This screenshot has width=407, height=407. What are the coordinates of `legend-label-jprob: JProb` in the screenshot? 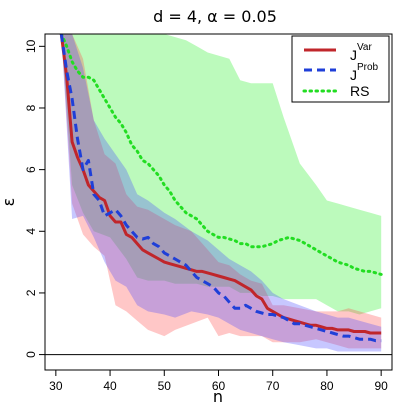 It's located at (364, 72).